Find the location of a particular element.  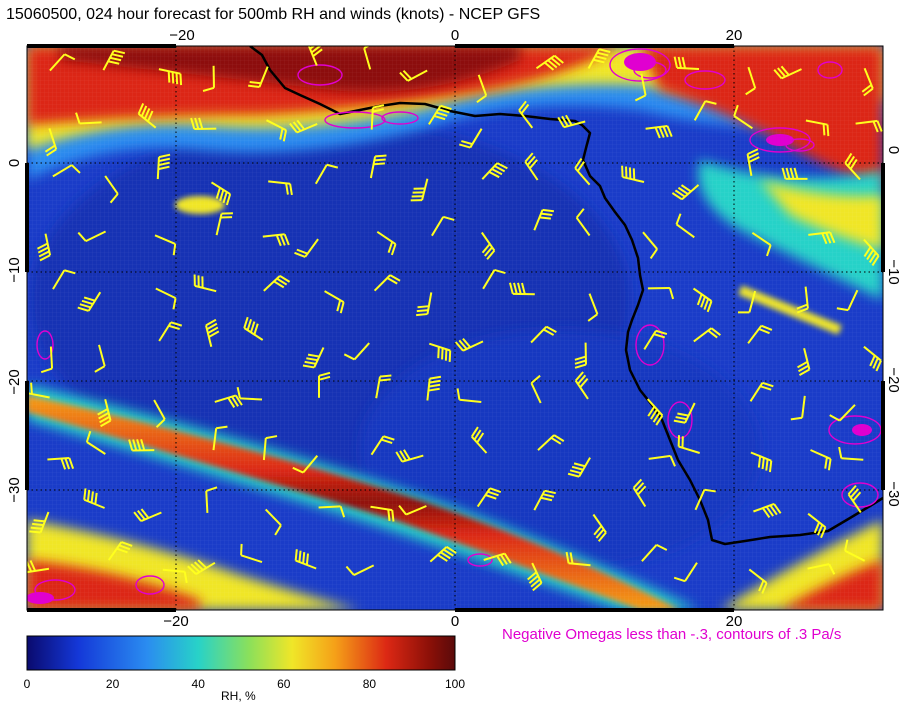

lat-label-right-s20: −20 is located at coordinates (893, 379).